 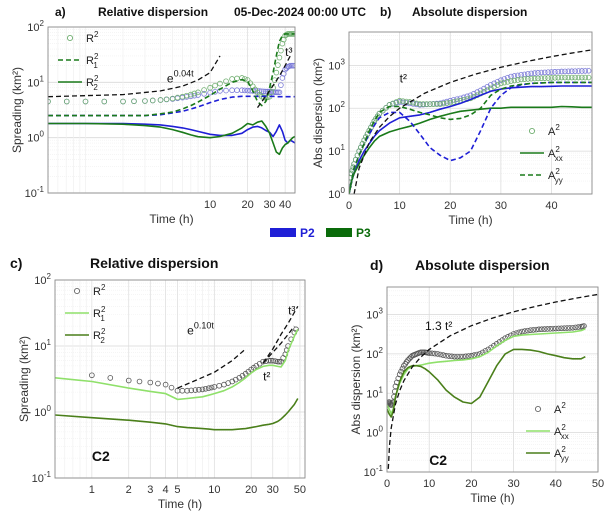 I want to click on panel-d-title: Absolute dispersion, so click(x=482, y=265).